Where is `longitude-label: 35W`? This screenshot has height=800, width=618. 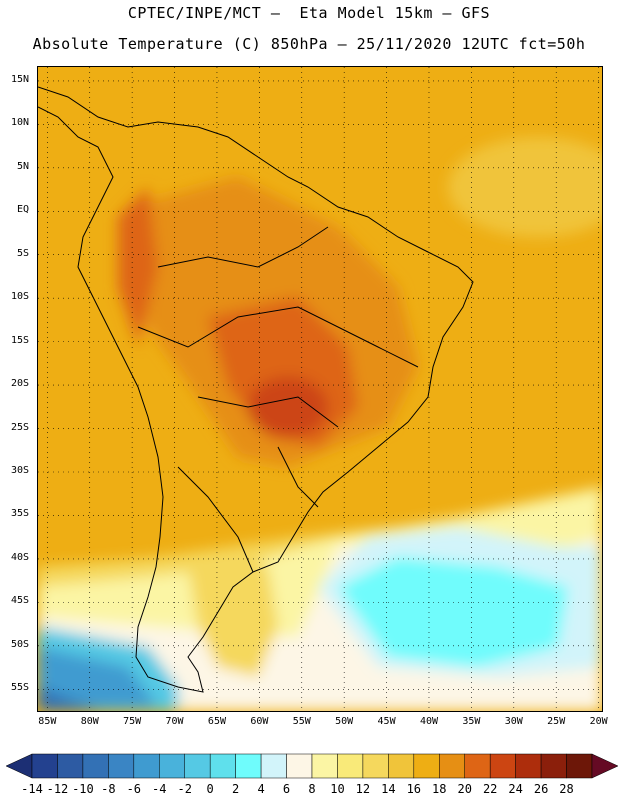 longitude-label: 35W is located at coordinates (471, 721).